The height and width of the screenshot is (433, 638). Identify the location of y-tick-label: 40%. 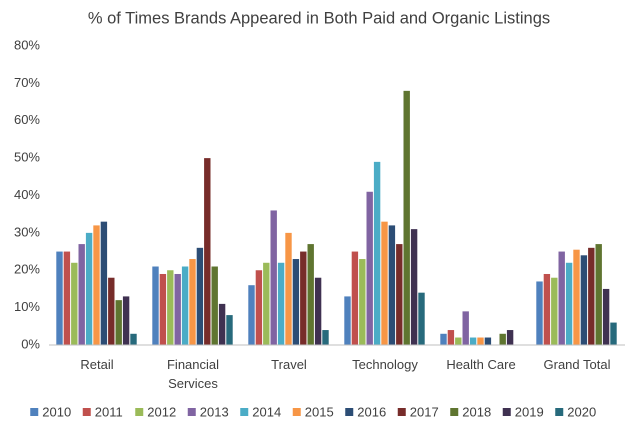
(27, 194).